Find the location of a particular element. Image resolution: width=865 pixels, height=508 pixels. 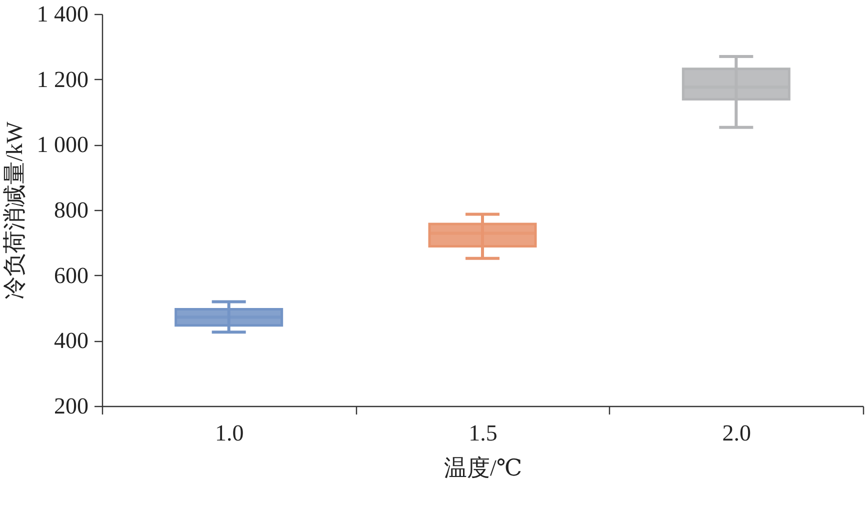

y-tick-label: 1 200 is located at coordinates (62, 79).